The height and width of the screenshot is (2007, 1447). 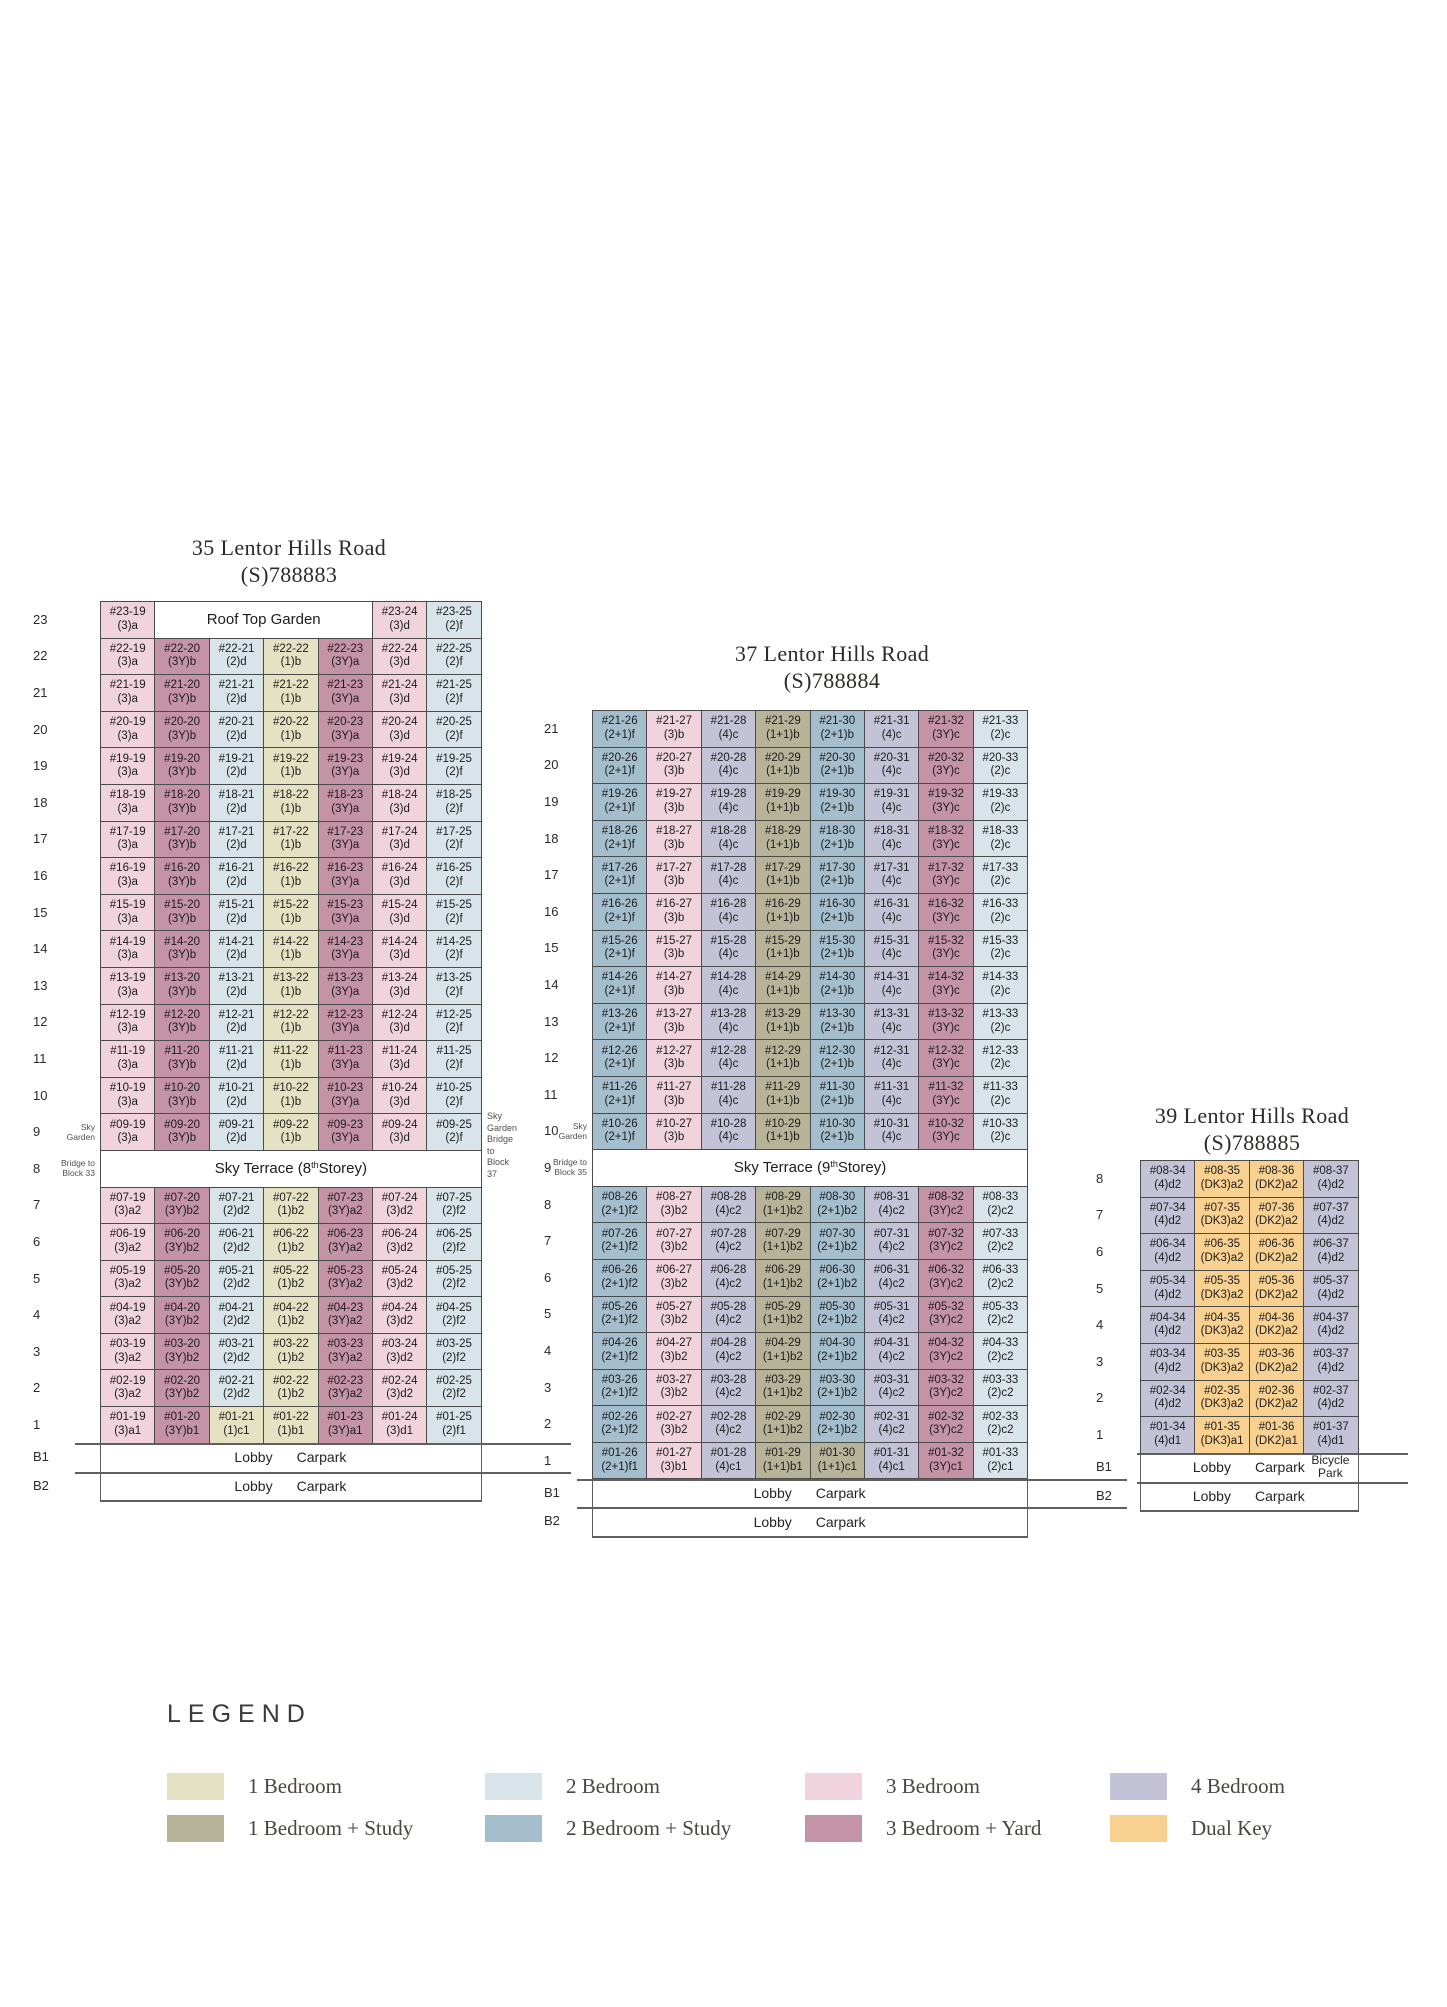 What do you see at coordinates (945, 1094) in the screenshot?
I see `unit-cell: #11-32 (3Y)c` at bounding box center [945, 1094].